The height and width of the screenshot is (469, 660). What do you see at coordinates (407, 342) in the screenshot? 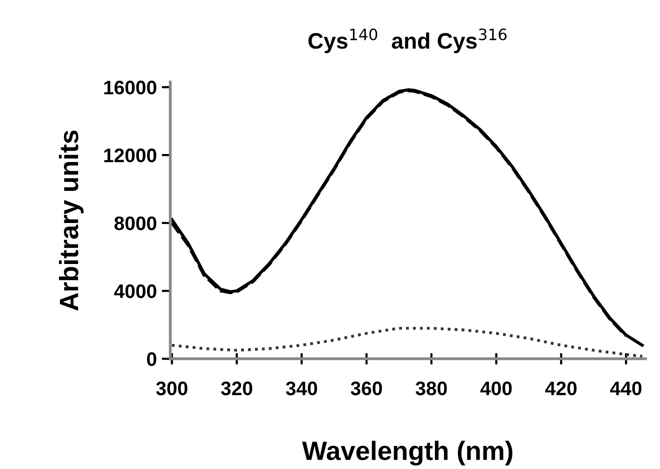
I see `line-series` at bounding box center [407, 342].